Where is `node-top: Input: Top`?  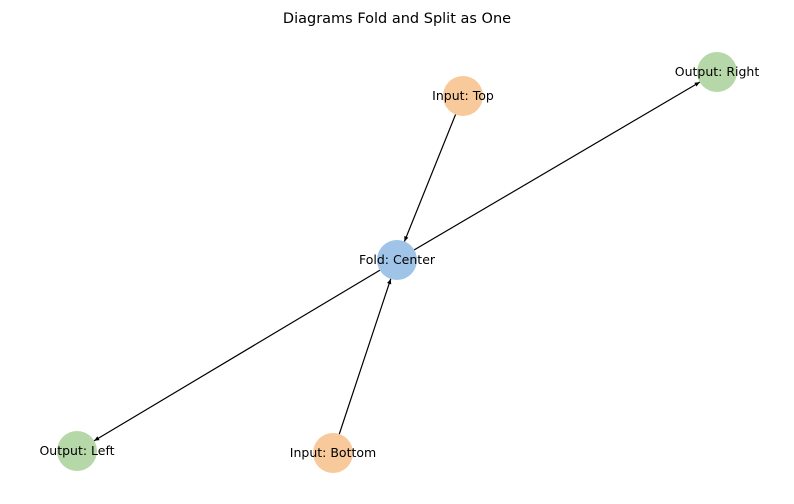
node-top: Input: Top is located at coordinates (463, 96).